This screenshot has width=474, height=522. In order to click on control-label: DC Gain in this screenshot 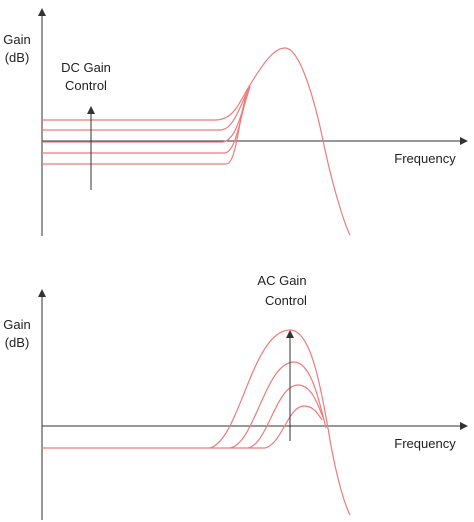, I will do `click(86, 67)`.